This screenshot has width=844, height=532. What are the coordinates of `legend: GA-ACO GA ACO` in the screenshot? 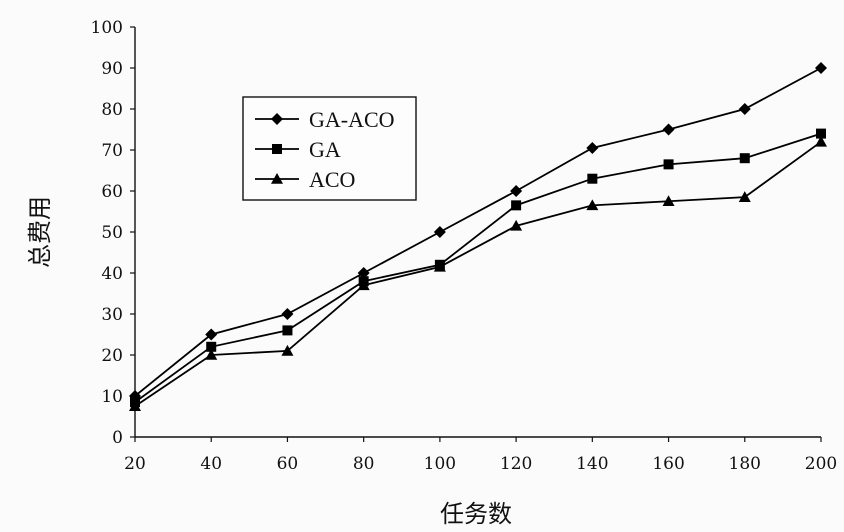 It's located at (329, 148).